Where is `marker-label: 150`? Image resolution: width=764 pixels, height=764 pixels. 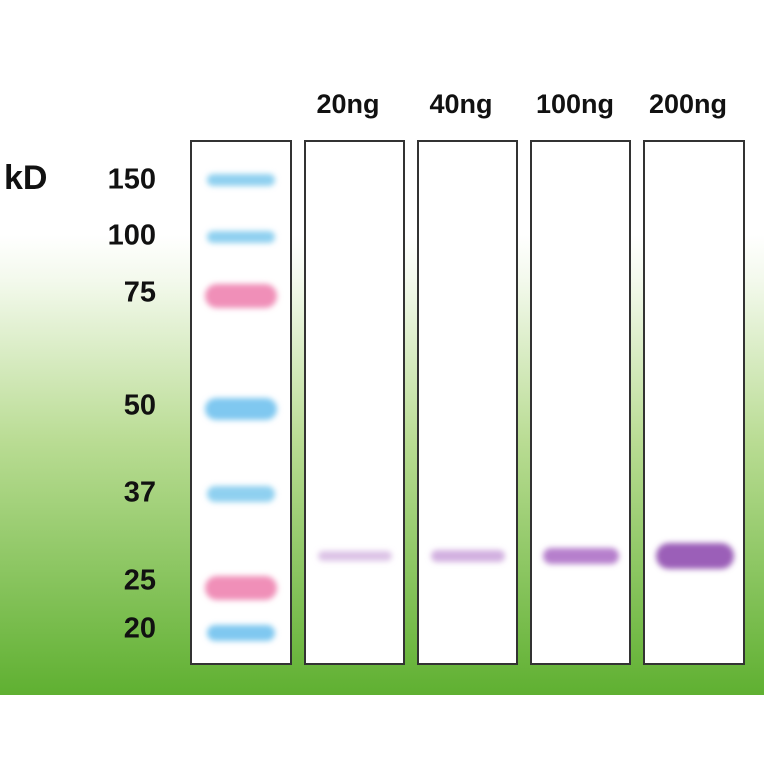
marker-label: 150 is located at coordinates (132, 180).